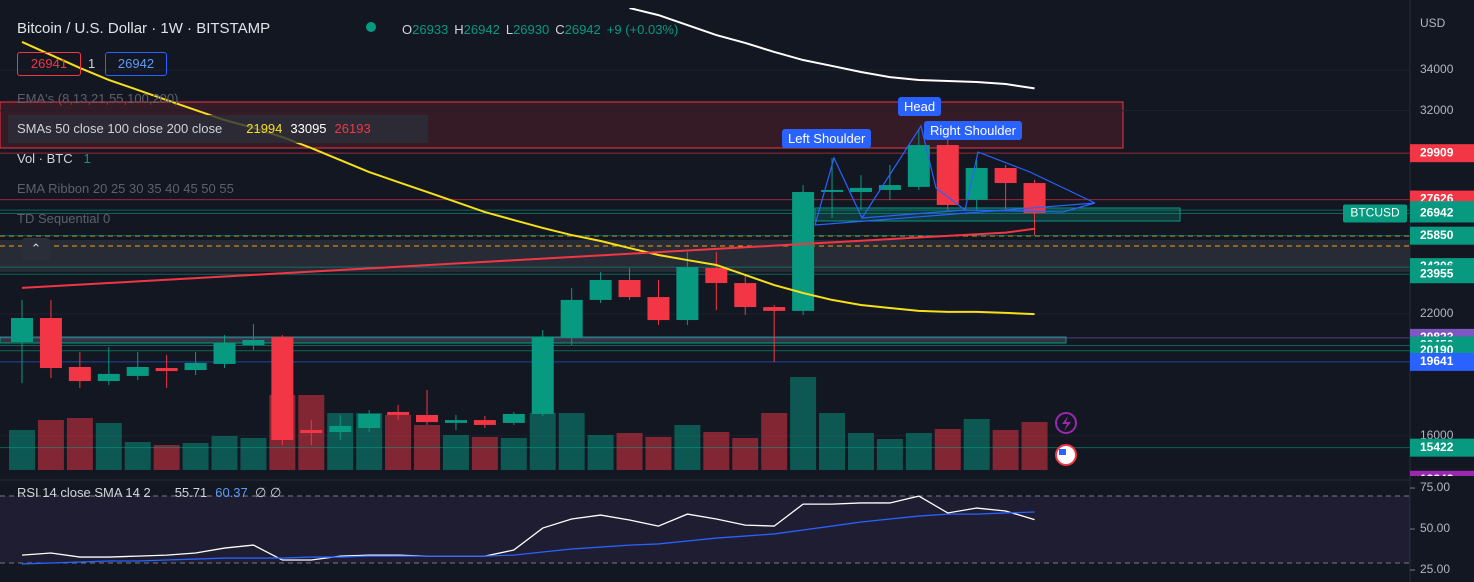 Image resolution: width=1474 pixels, height=582 pixels. What do you see at coordinates (98, 98) in the screenshot?
I see `legend-ema: EMA's (8,13,21,55,100,200)` at bounding box center [98, 98].